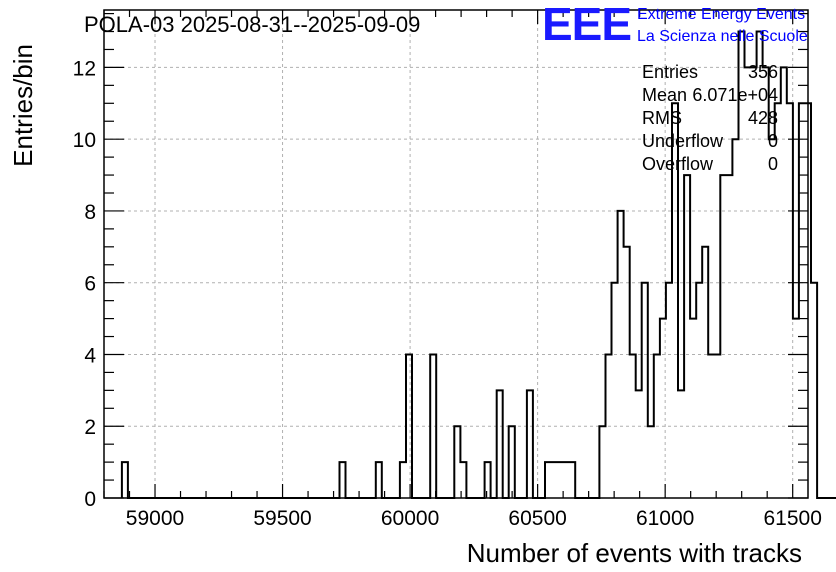  I want to click on eee-logo-mark: EEE, so click(586, 25).